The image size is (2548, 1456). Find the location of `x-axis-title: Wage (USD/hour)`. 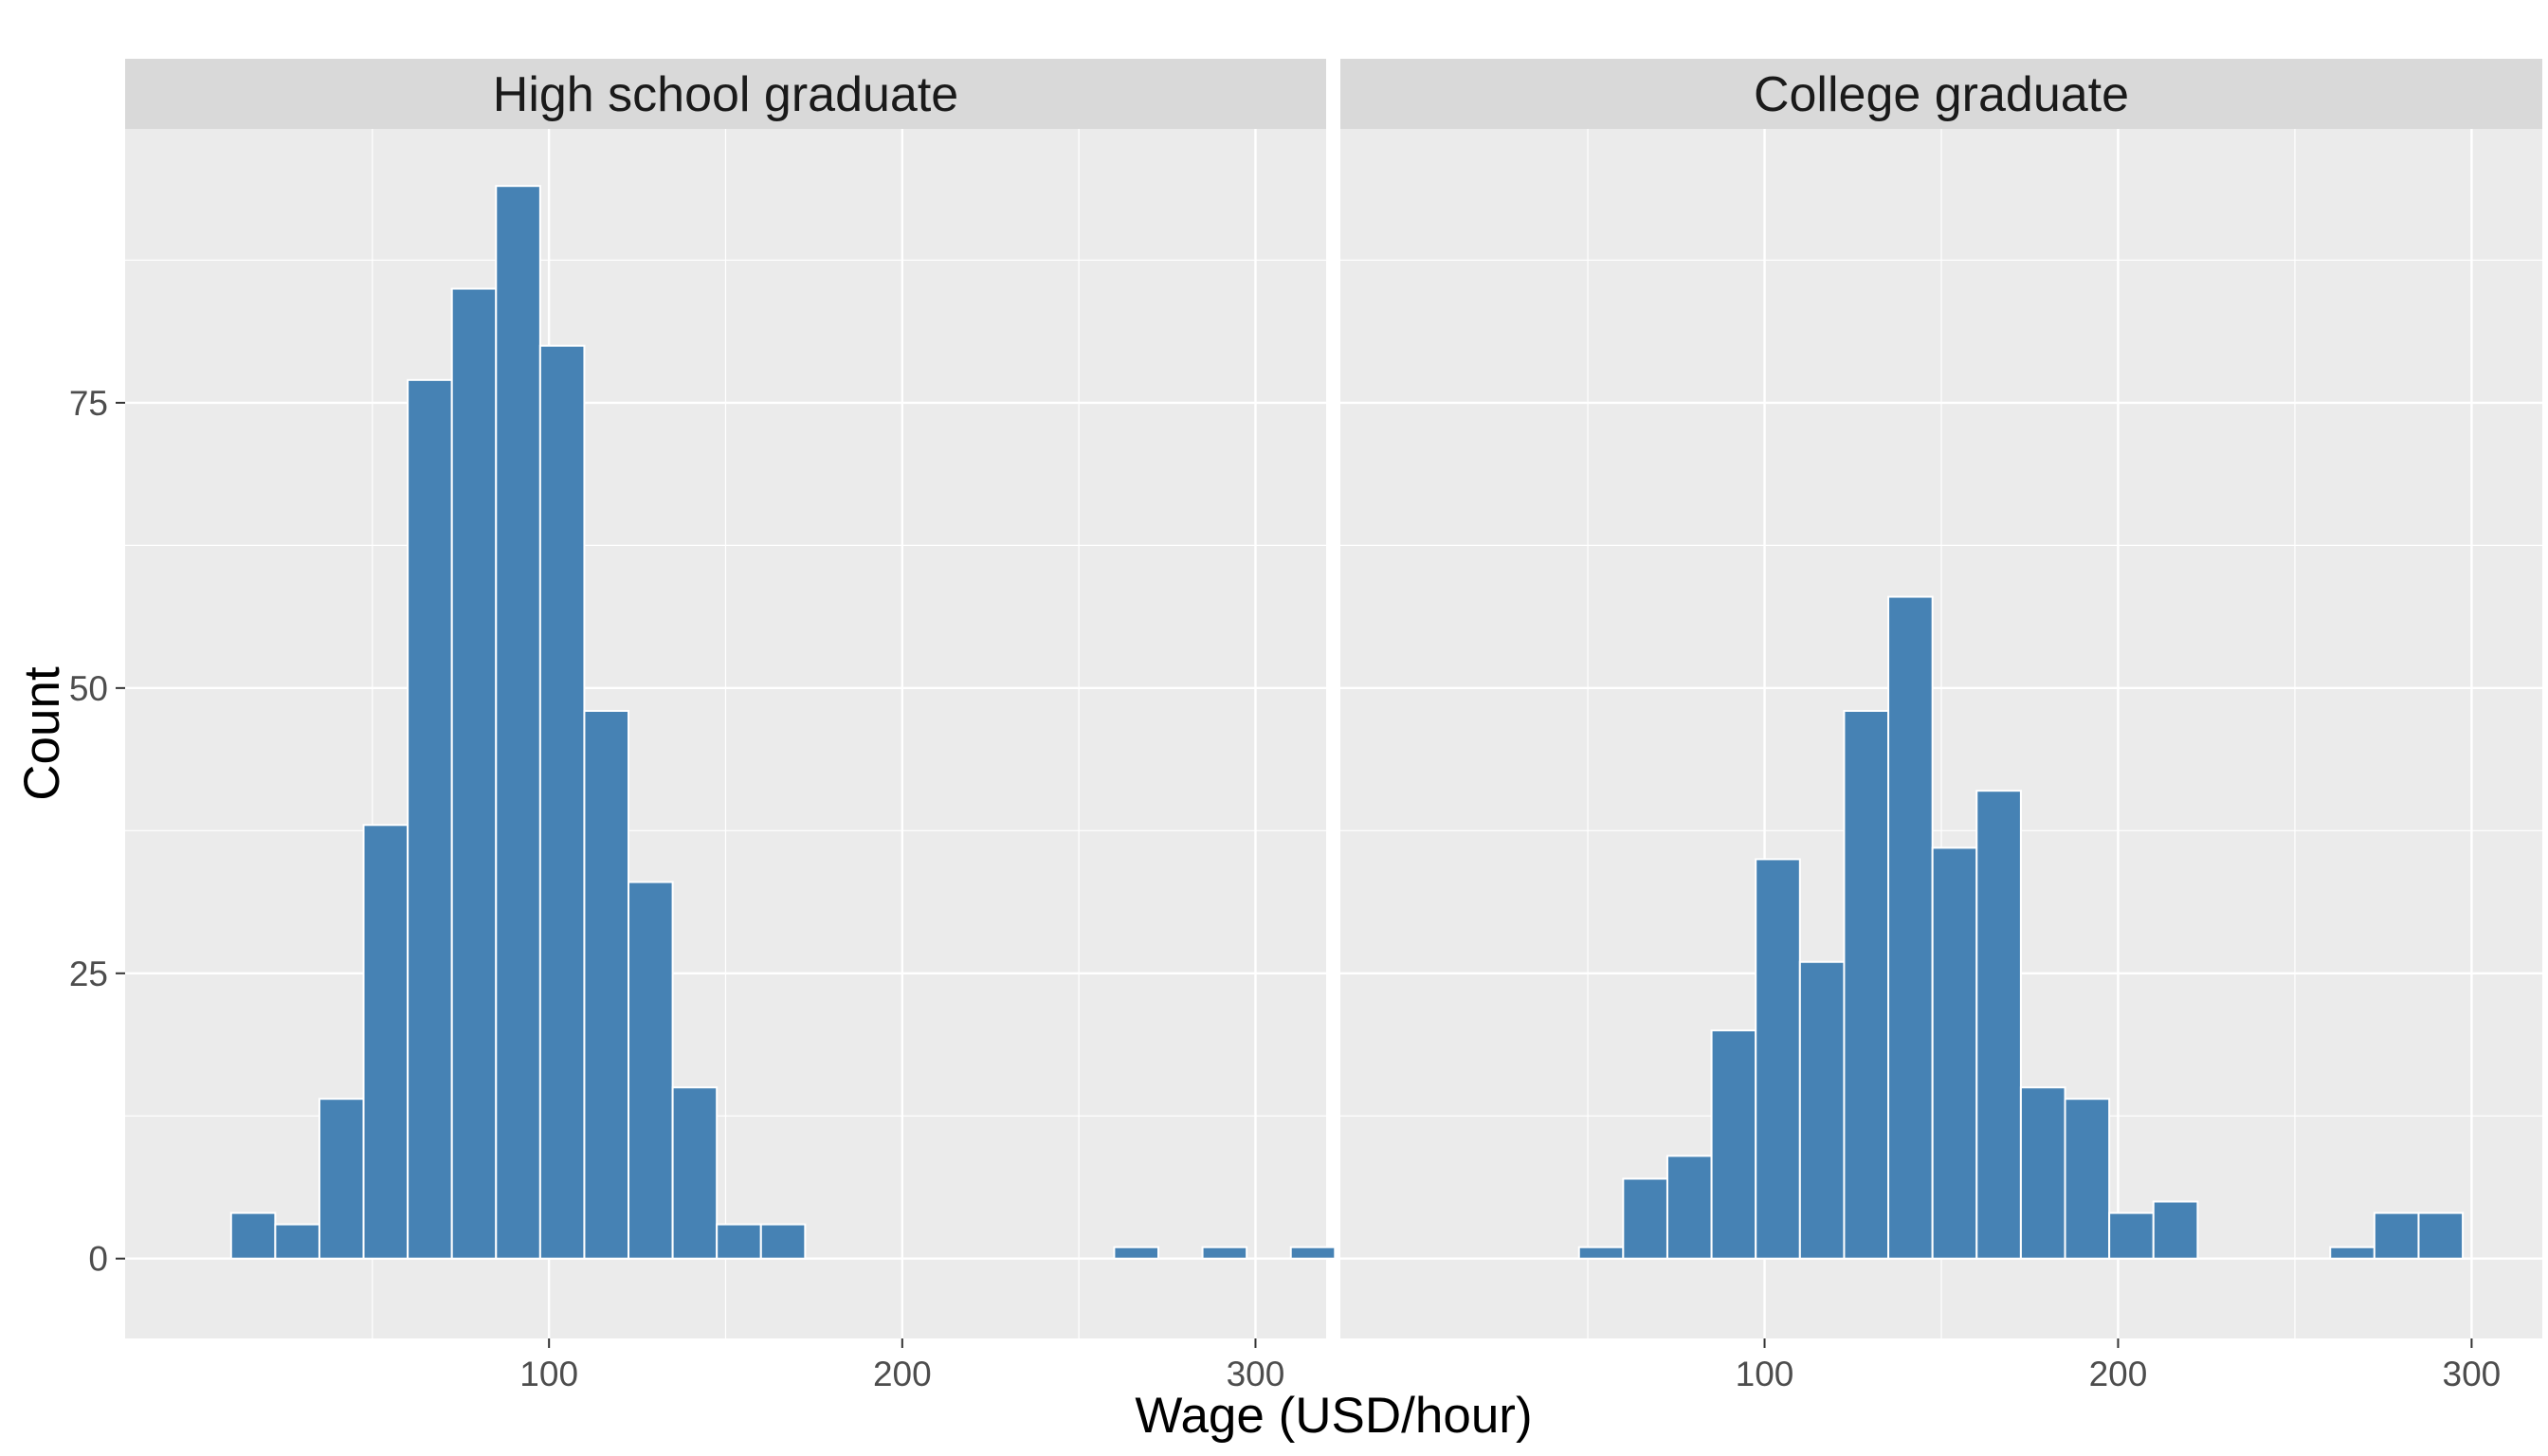

x-axis-title: Wage (USD/hour) is located at coordinates (1333, 1416).